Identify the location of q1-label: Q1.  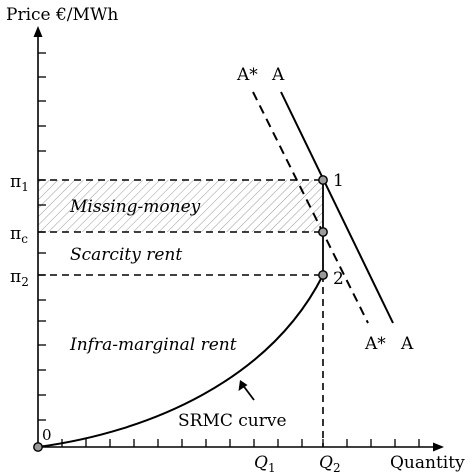
(265, 463).